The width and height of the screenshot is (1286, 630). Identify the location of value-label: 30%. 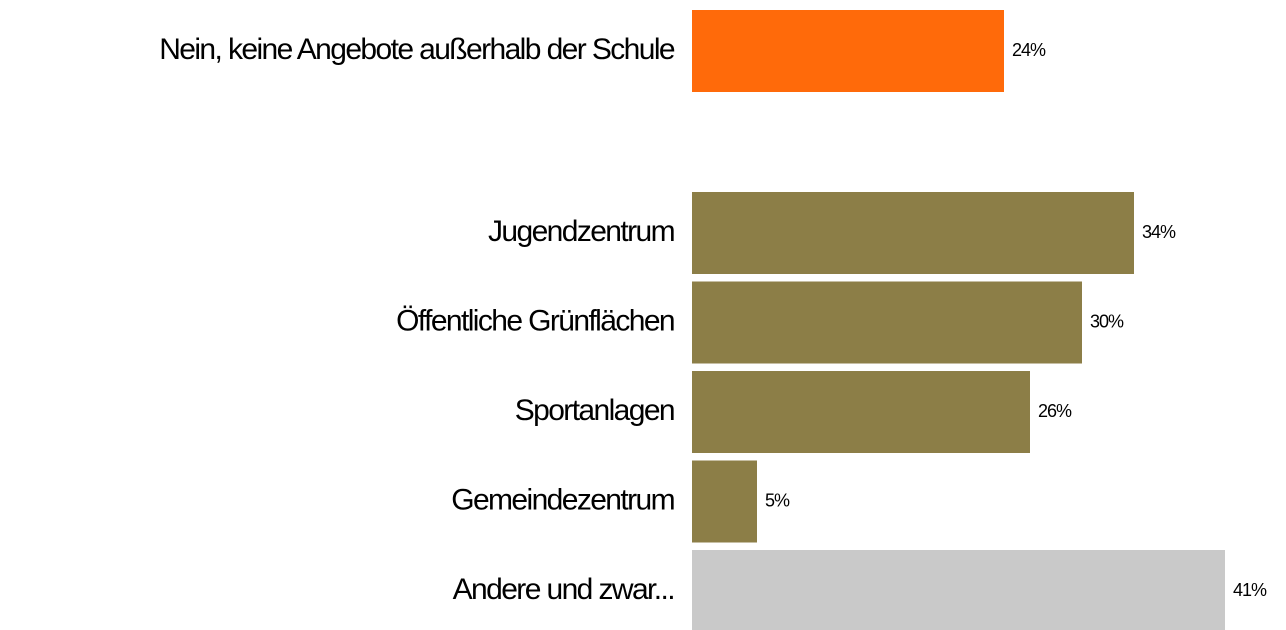
(1107, 321).